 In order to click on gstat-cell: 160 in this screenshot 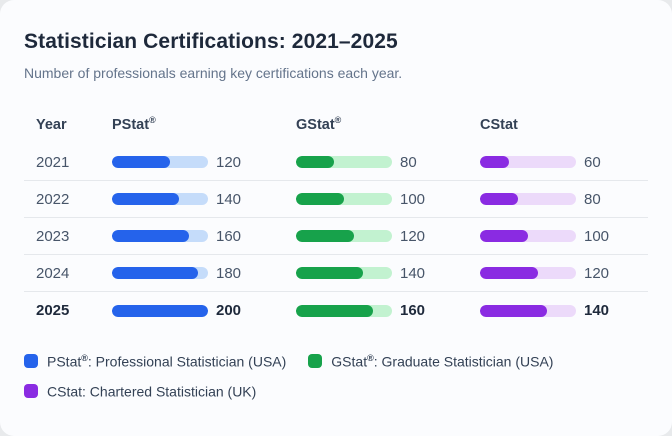, I will do `click(388, 310)`.